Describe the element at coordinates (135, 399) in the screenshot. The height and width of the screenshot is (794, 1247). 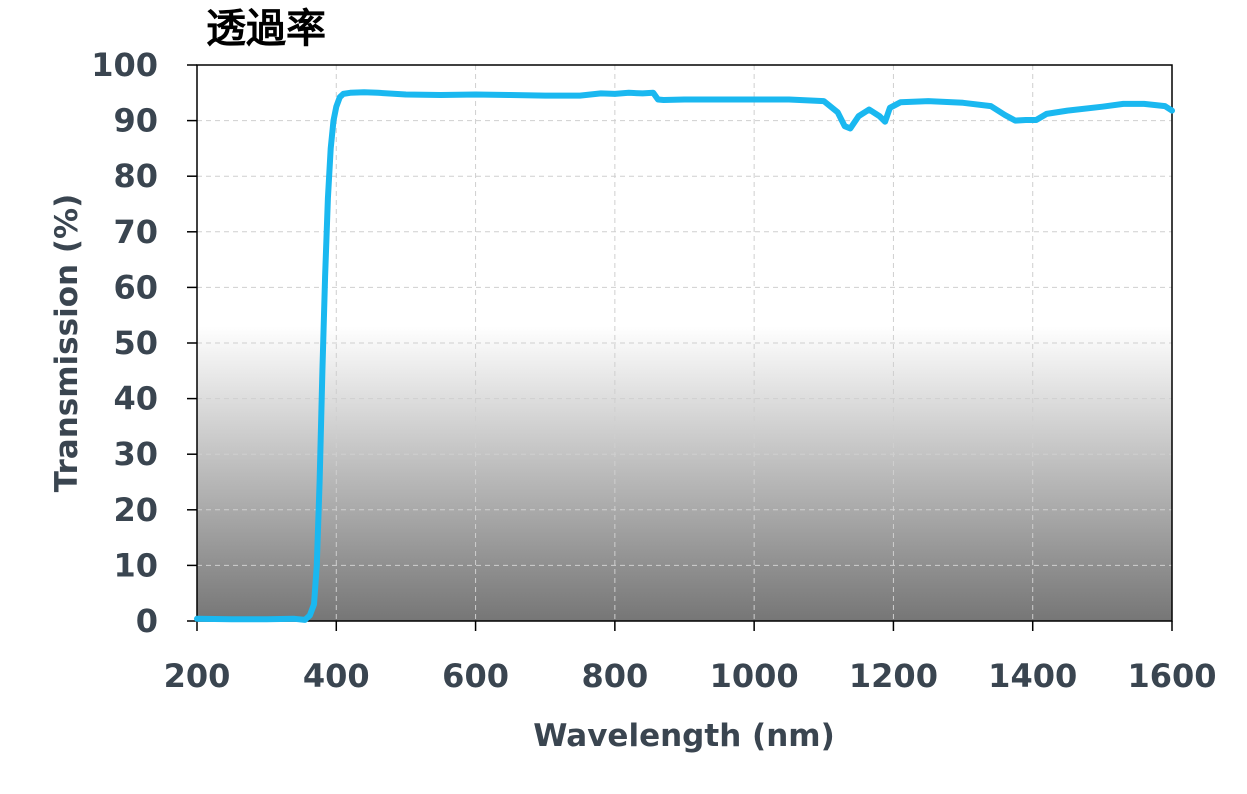
I see `y-tick-label: 40` at that location.